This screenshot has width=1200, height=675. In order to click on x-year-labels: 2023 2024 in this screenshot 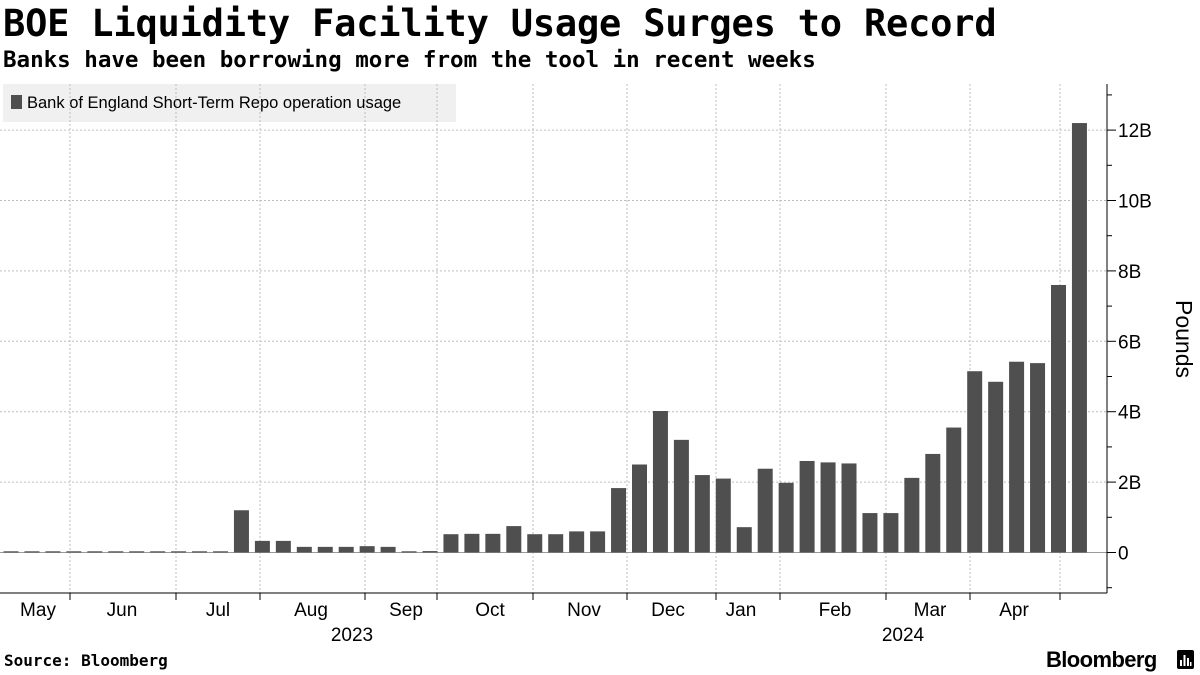, I will do `click(628, 635)`.